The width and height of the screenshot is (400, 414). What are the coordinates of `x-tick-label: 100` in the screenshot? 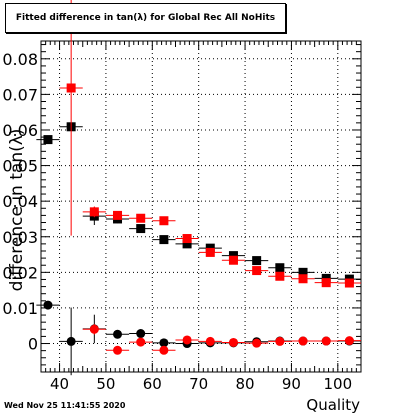 It's located at (337, 384).